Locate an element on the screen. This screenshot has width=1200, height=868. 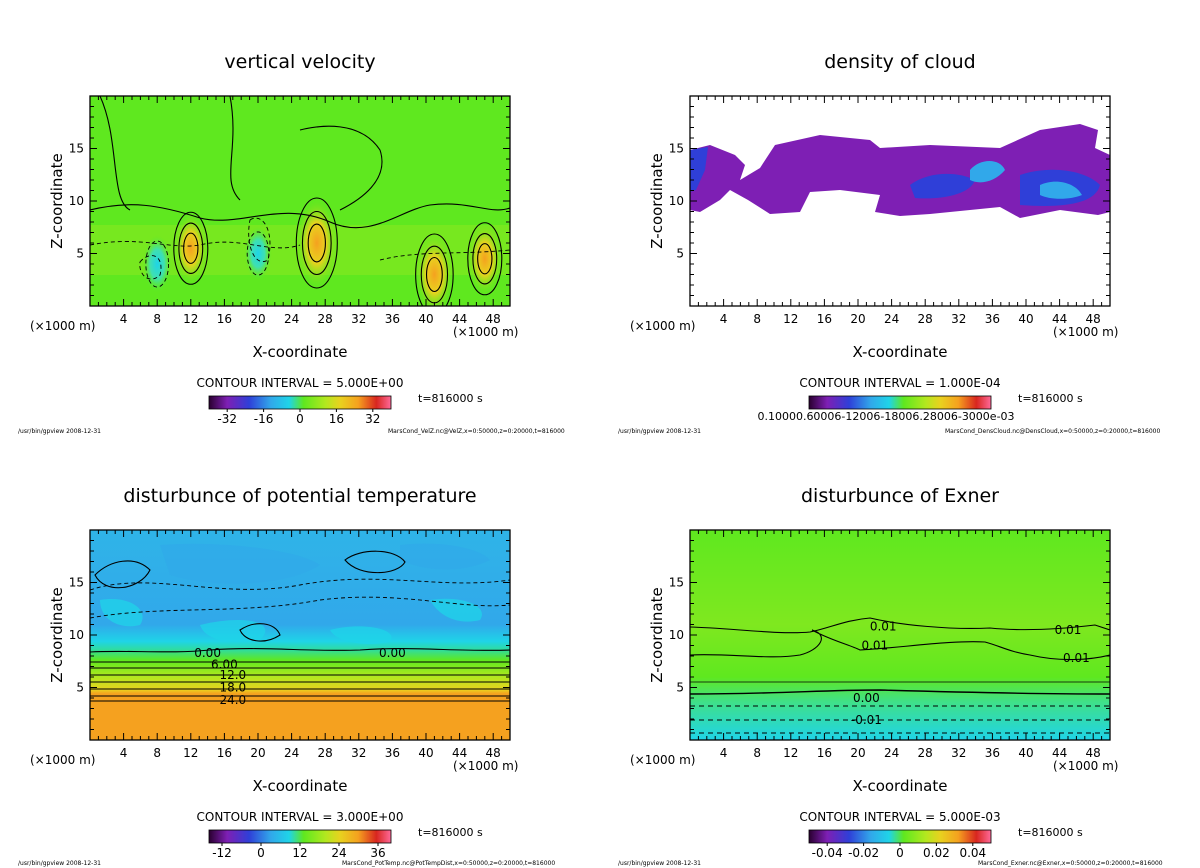
colorbar-tick-label: -32 is located at coordinates (227, 419).